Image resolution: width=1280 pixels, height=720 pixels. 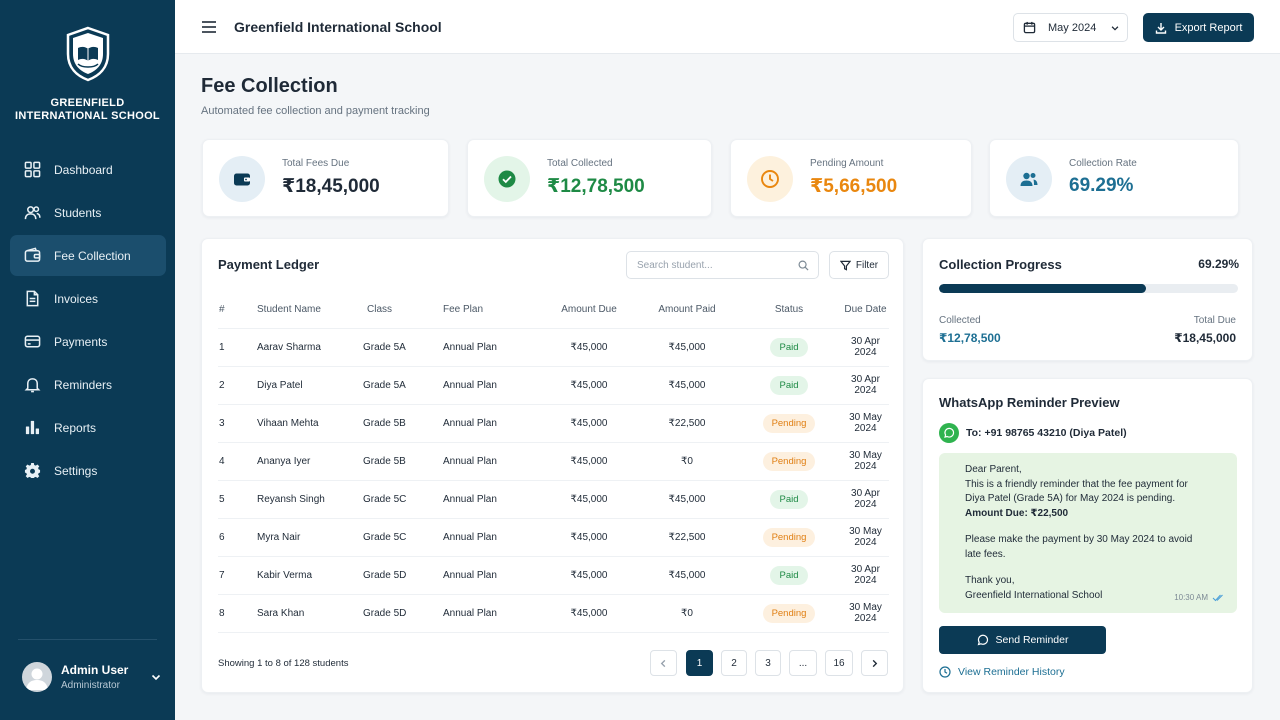 I want to click on stat-card-collection-rate: Collection Rate 69.29%, so click(x=1114, y=178).